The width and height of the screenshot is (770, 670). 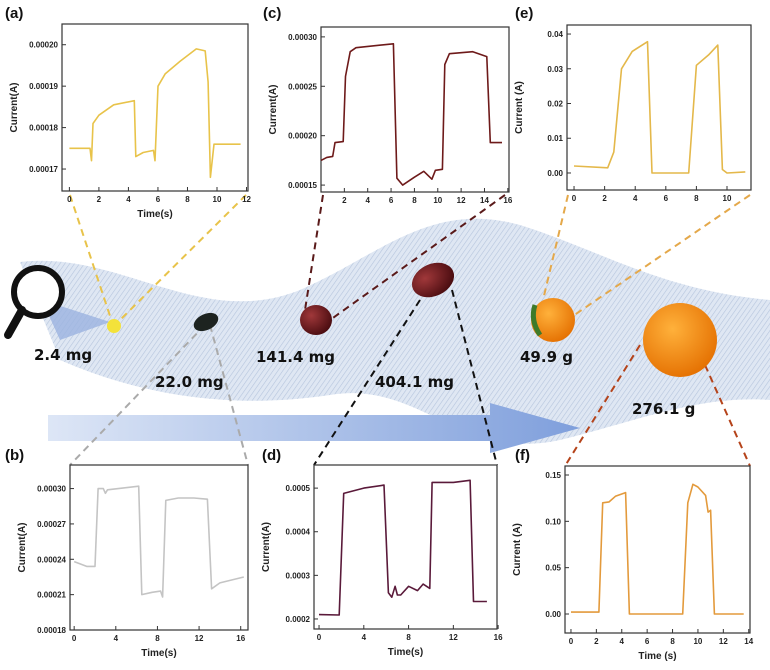 What do you see at coordinates (14, 455) in the screenshot?
I see `panel-label: (b)` at bounding box center [14, 455].